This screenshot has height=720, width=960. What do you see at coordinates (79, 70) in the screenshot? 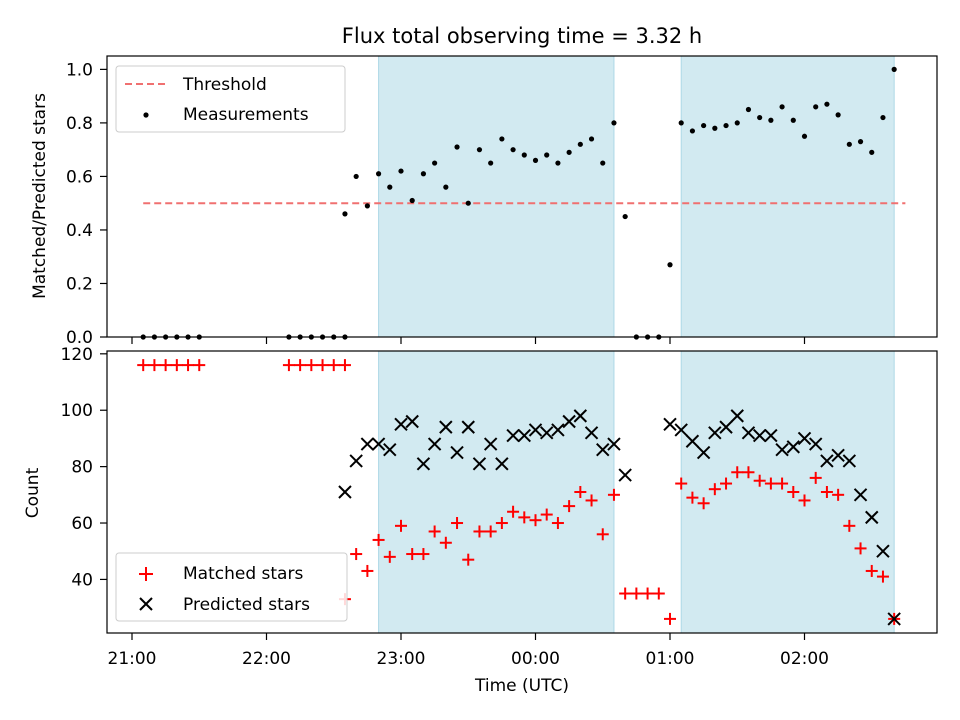
I see `y-tick-label: 1.0` at bounding box center [79, 70].